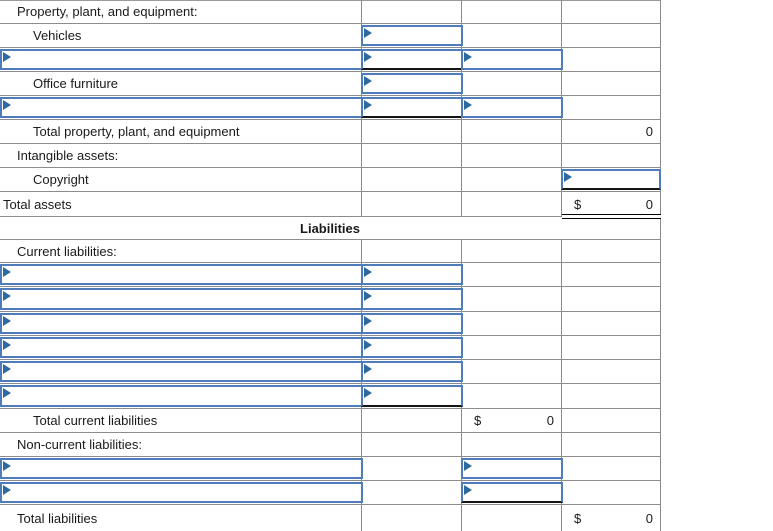  I want to click on office-furniture-amount-input, so click(412, 83).